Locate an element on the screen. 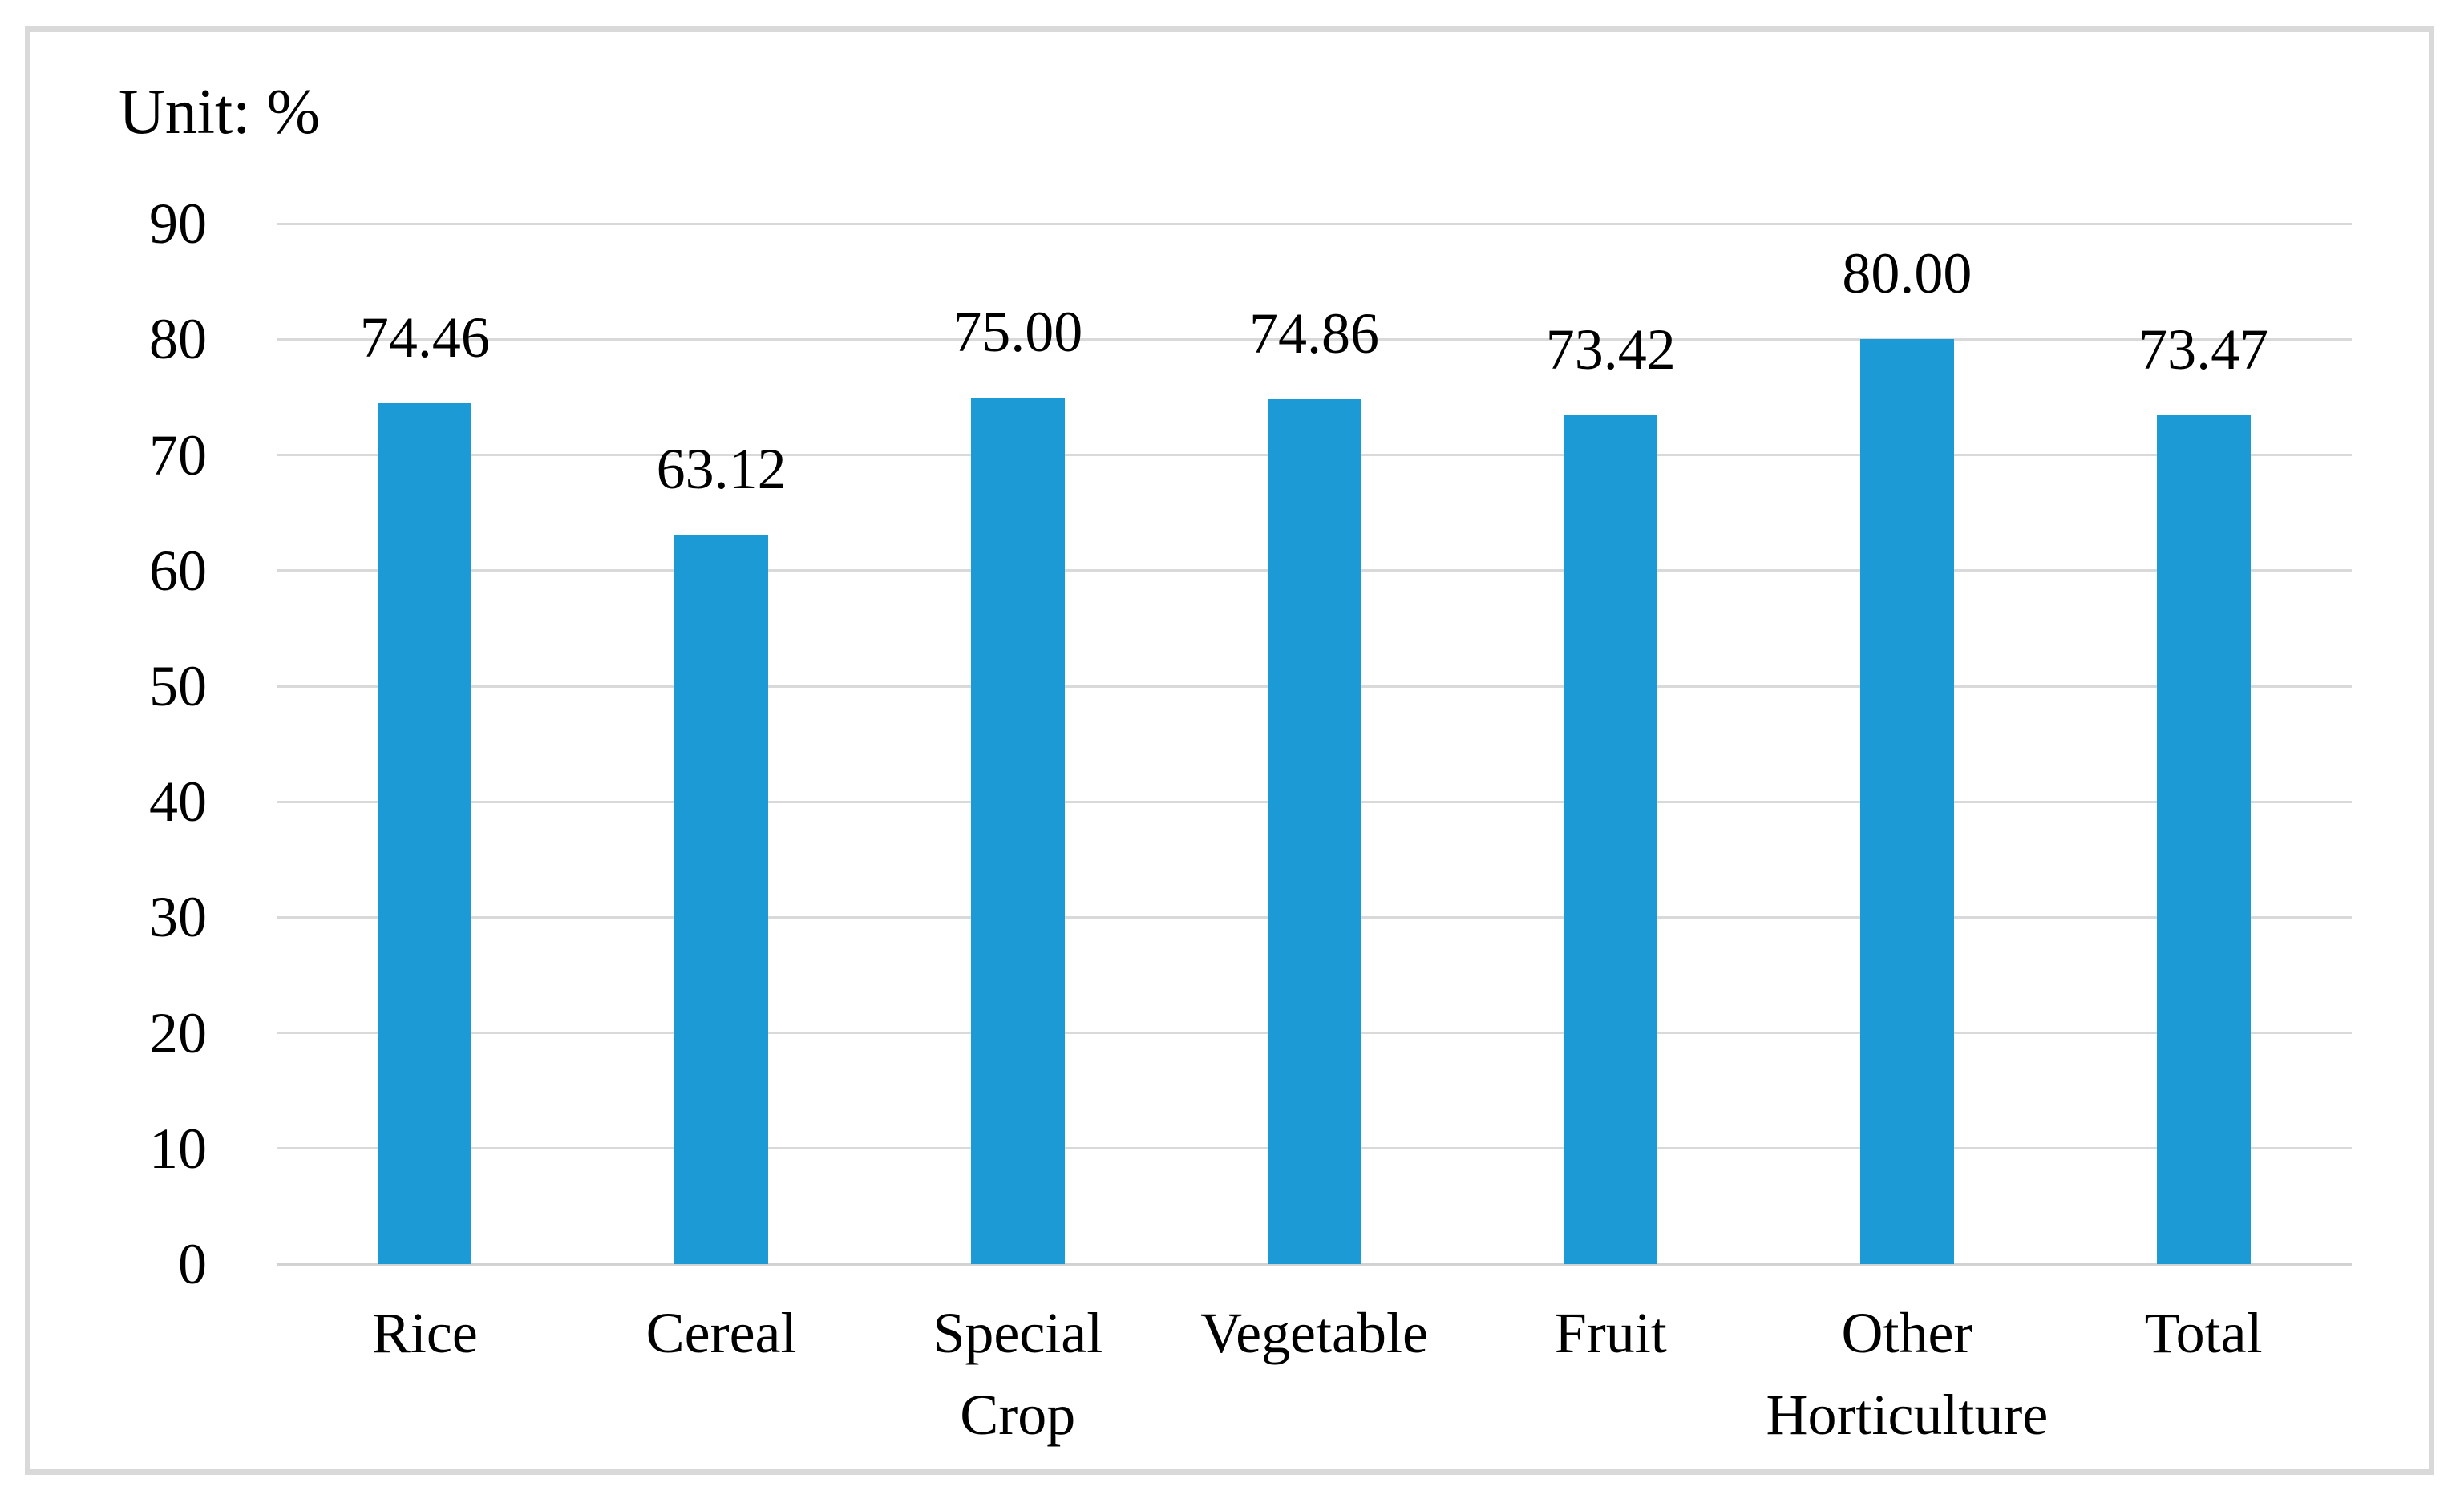  y-tick-label: 20 is located at coordinates (178, 1032).